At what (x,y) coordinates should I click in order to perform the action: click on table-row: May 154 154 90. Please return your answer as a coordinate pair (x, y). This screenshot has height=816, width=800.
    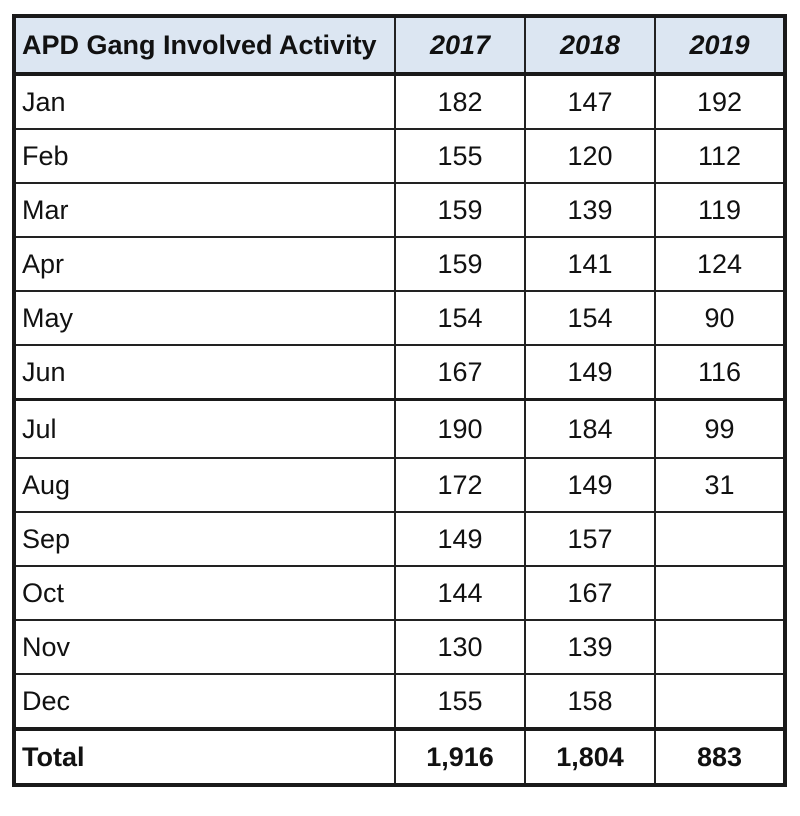
    Looking at the image, I should click on (399, 318).